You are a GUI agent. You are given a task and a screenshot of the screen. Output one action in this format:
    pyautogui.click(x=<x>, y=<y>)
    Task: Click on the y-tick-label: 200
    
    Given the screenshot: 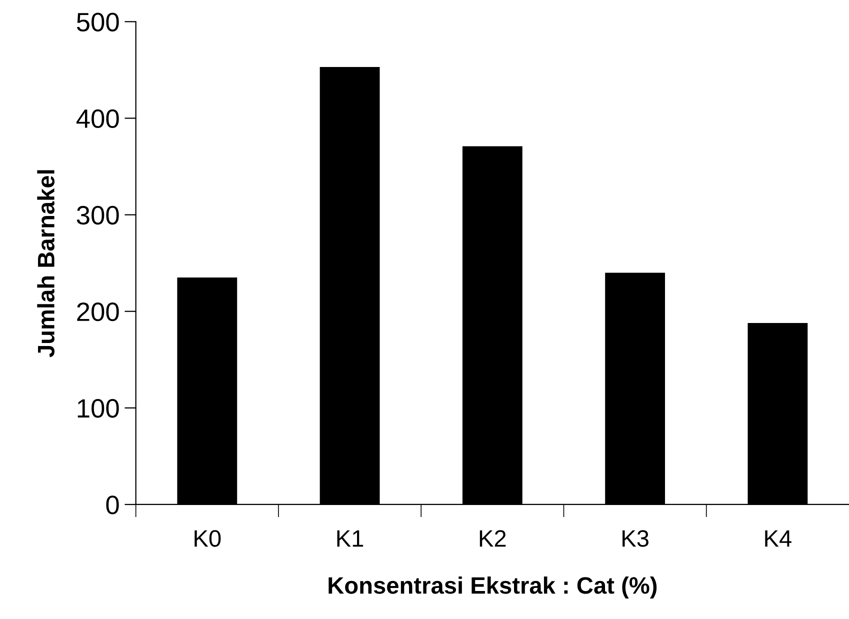 What is the action you would take?
    pyautogui.click(x=98, y=312)
    